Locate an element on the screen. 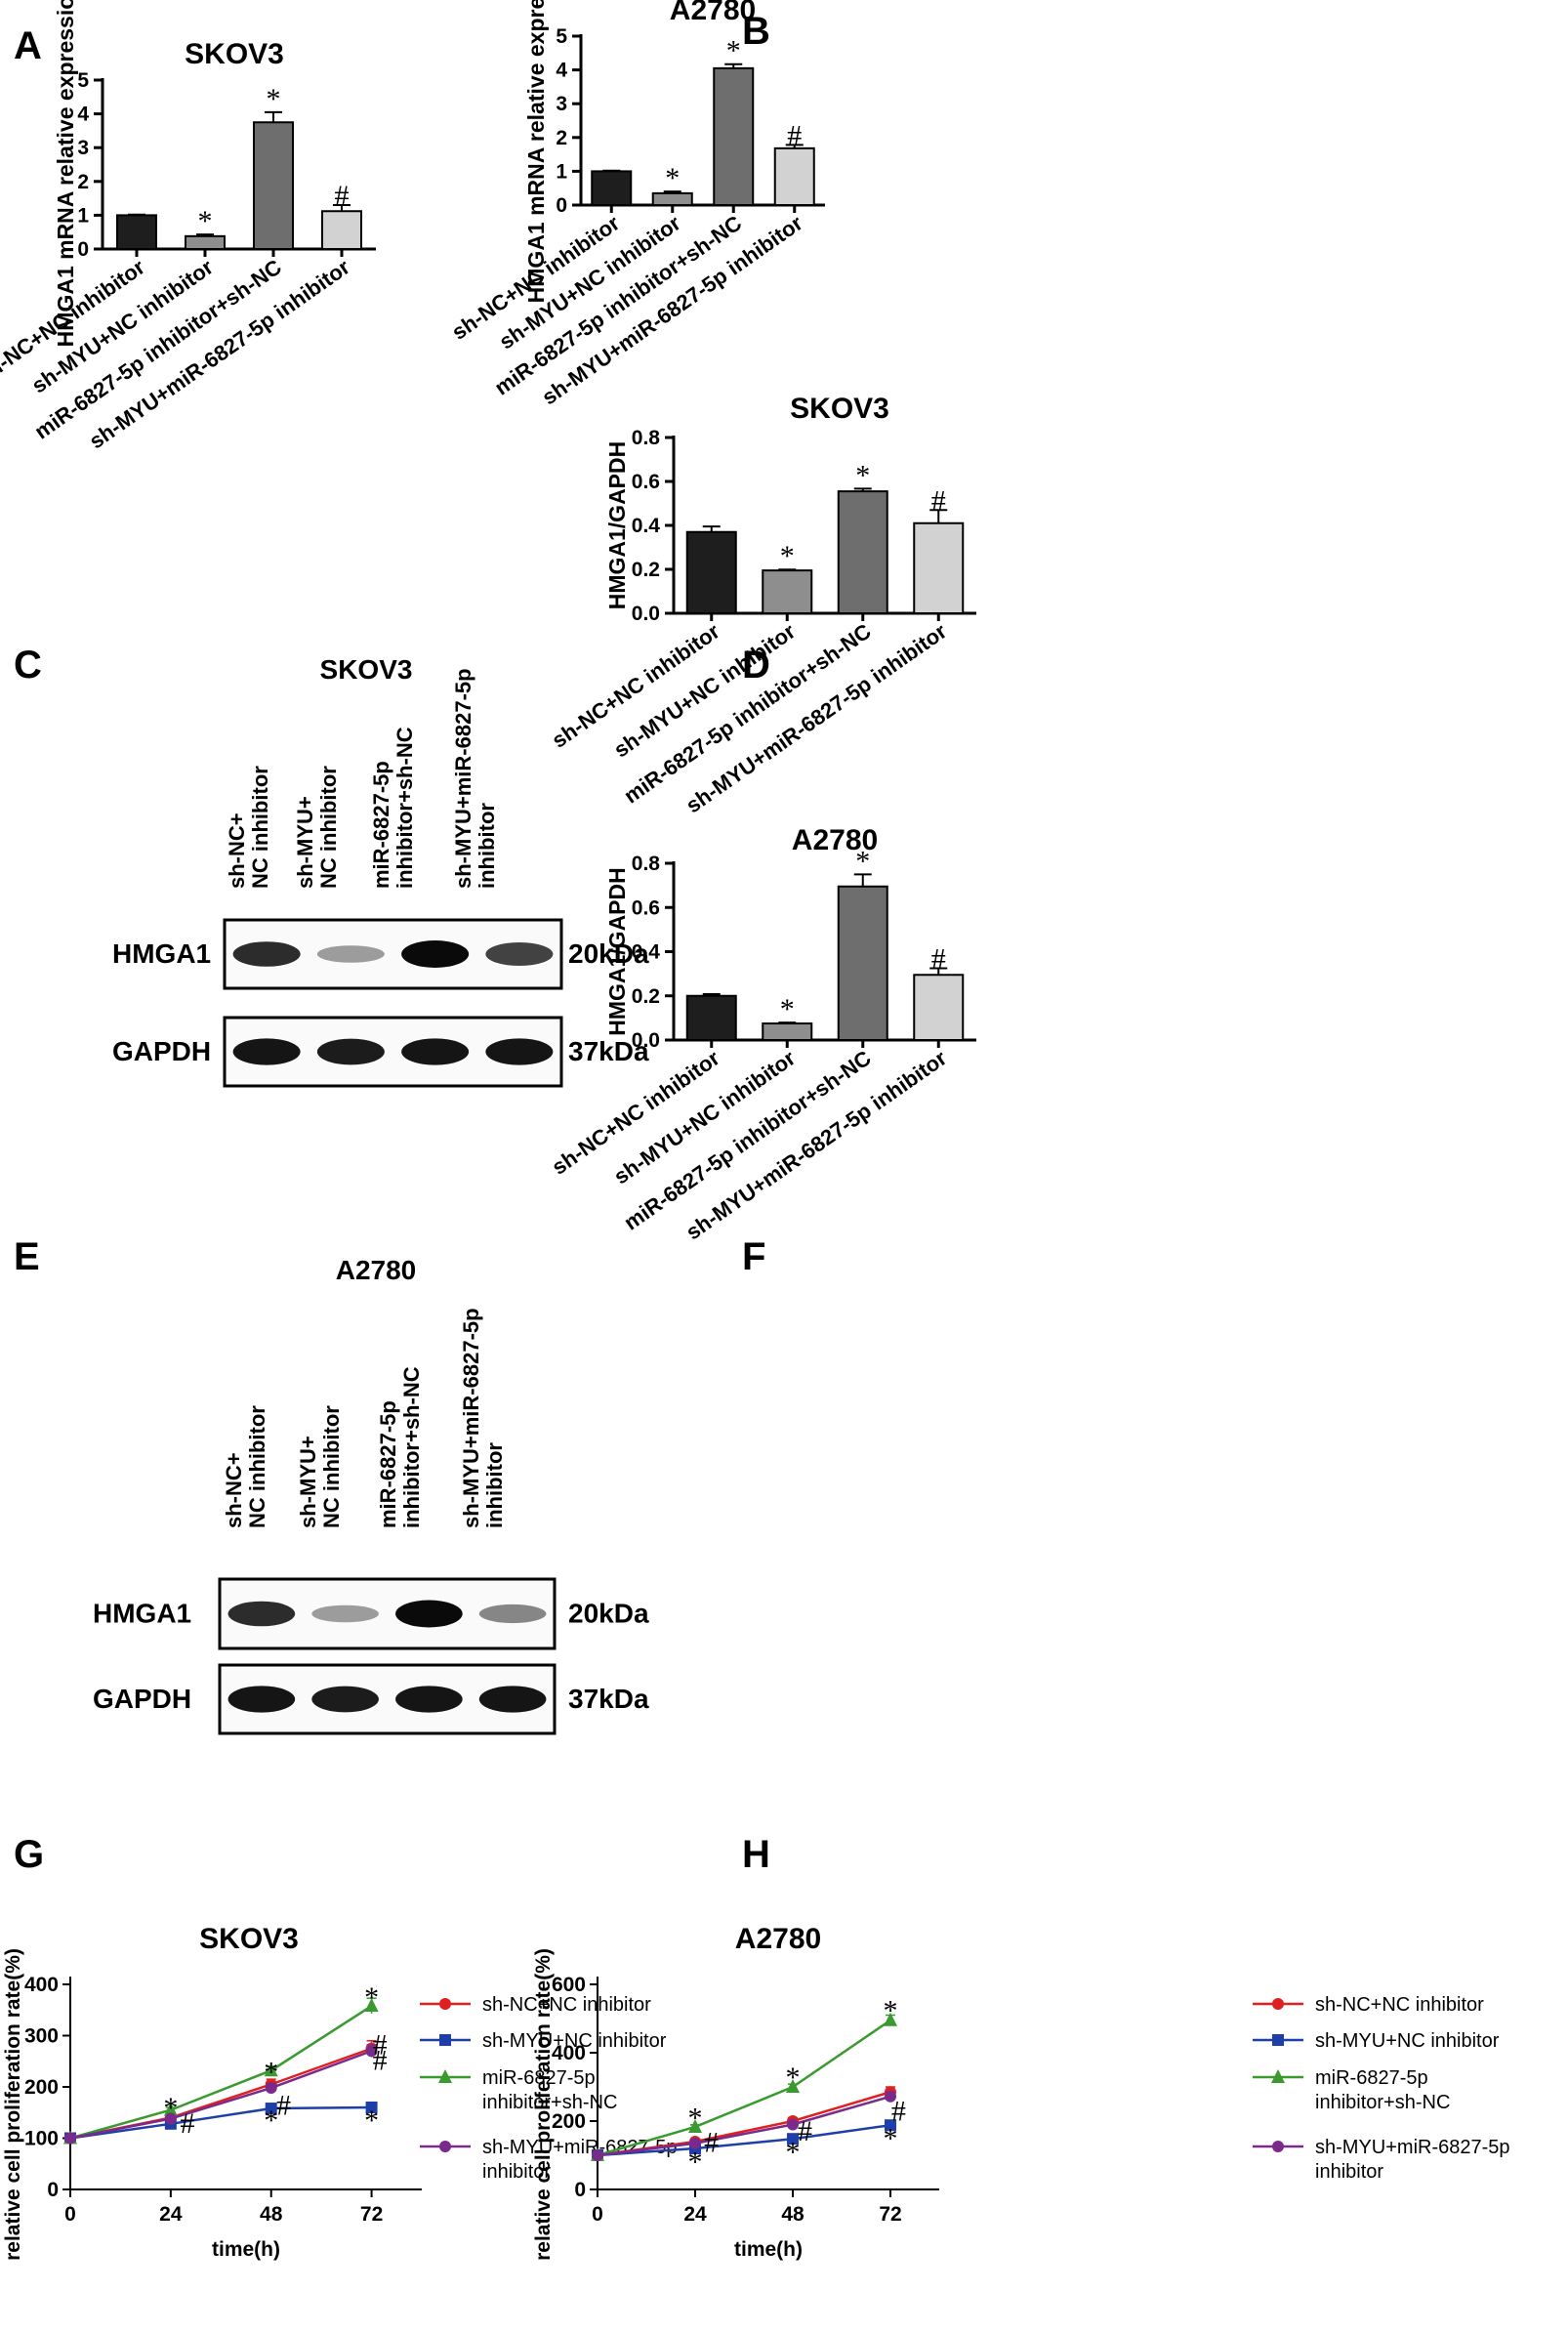 This screenshot has width=1568, height=2333. legend-label: miR-6827-5p inhibitor+sh-NC is located at coordinates (1383, 2090).